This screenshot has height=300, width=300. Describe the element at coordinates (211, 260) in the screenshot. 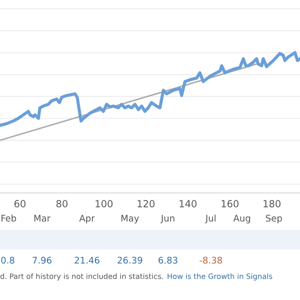

I see `text: -8.38` at that location.